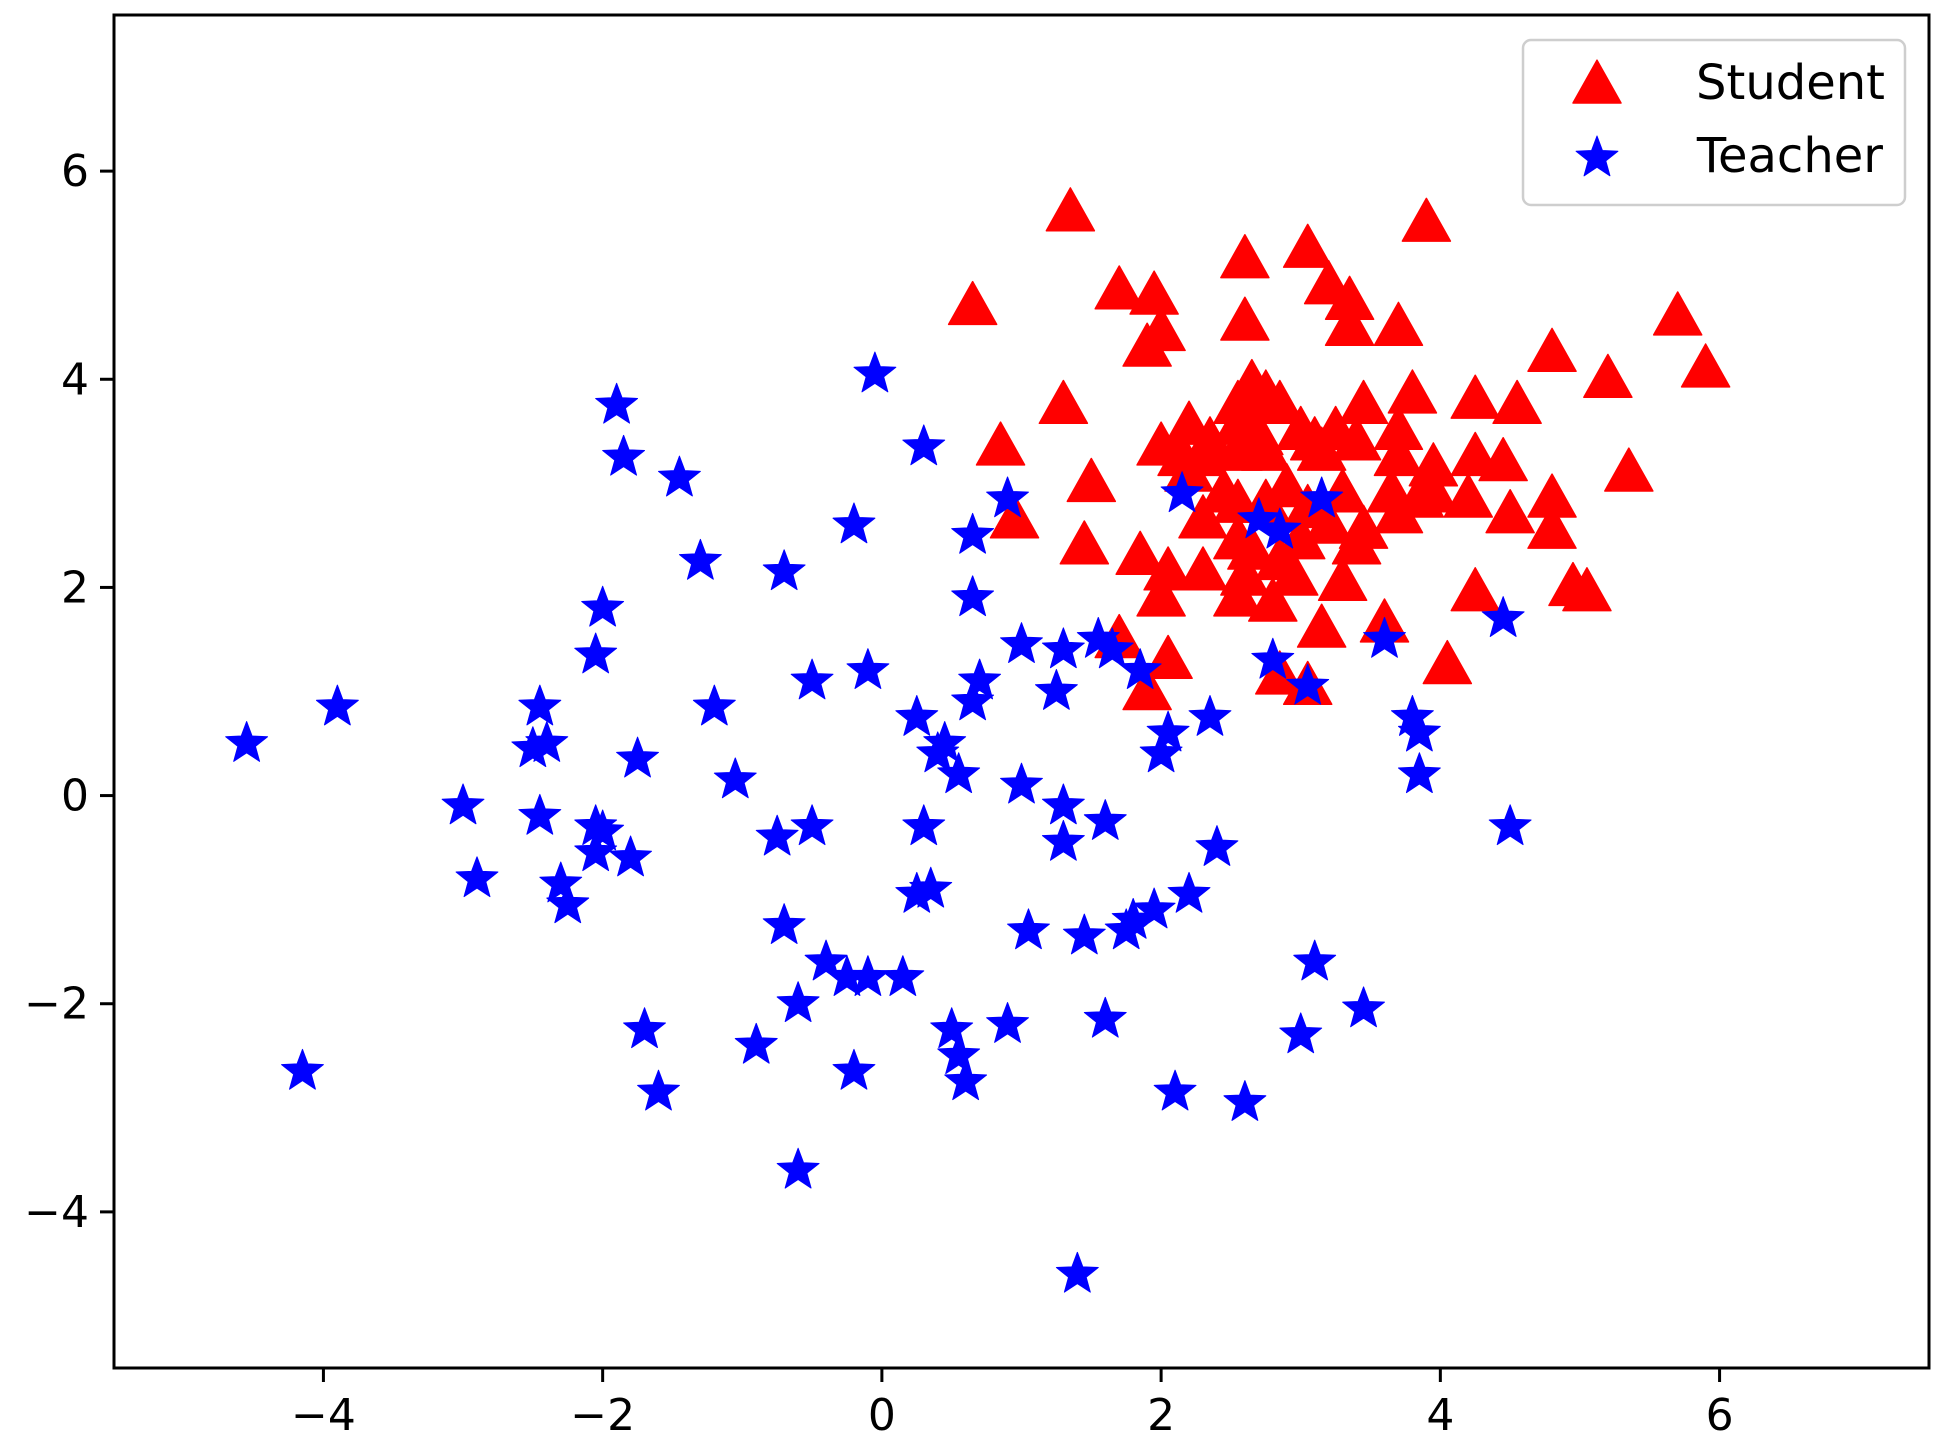  What do you see at coordinates (1720, 1415) in the screenshot?
I see `x-tick-label: 6` at bounding box center [1720, 1415].